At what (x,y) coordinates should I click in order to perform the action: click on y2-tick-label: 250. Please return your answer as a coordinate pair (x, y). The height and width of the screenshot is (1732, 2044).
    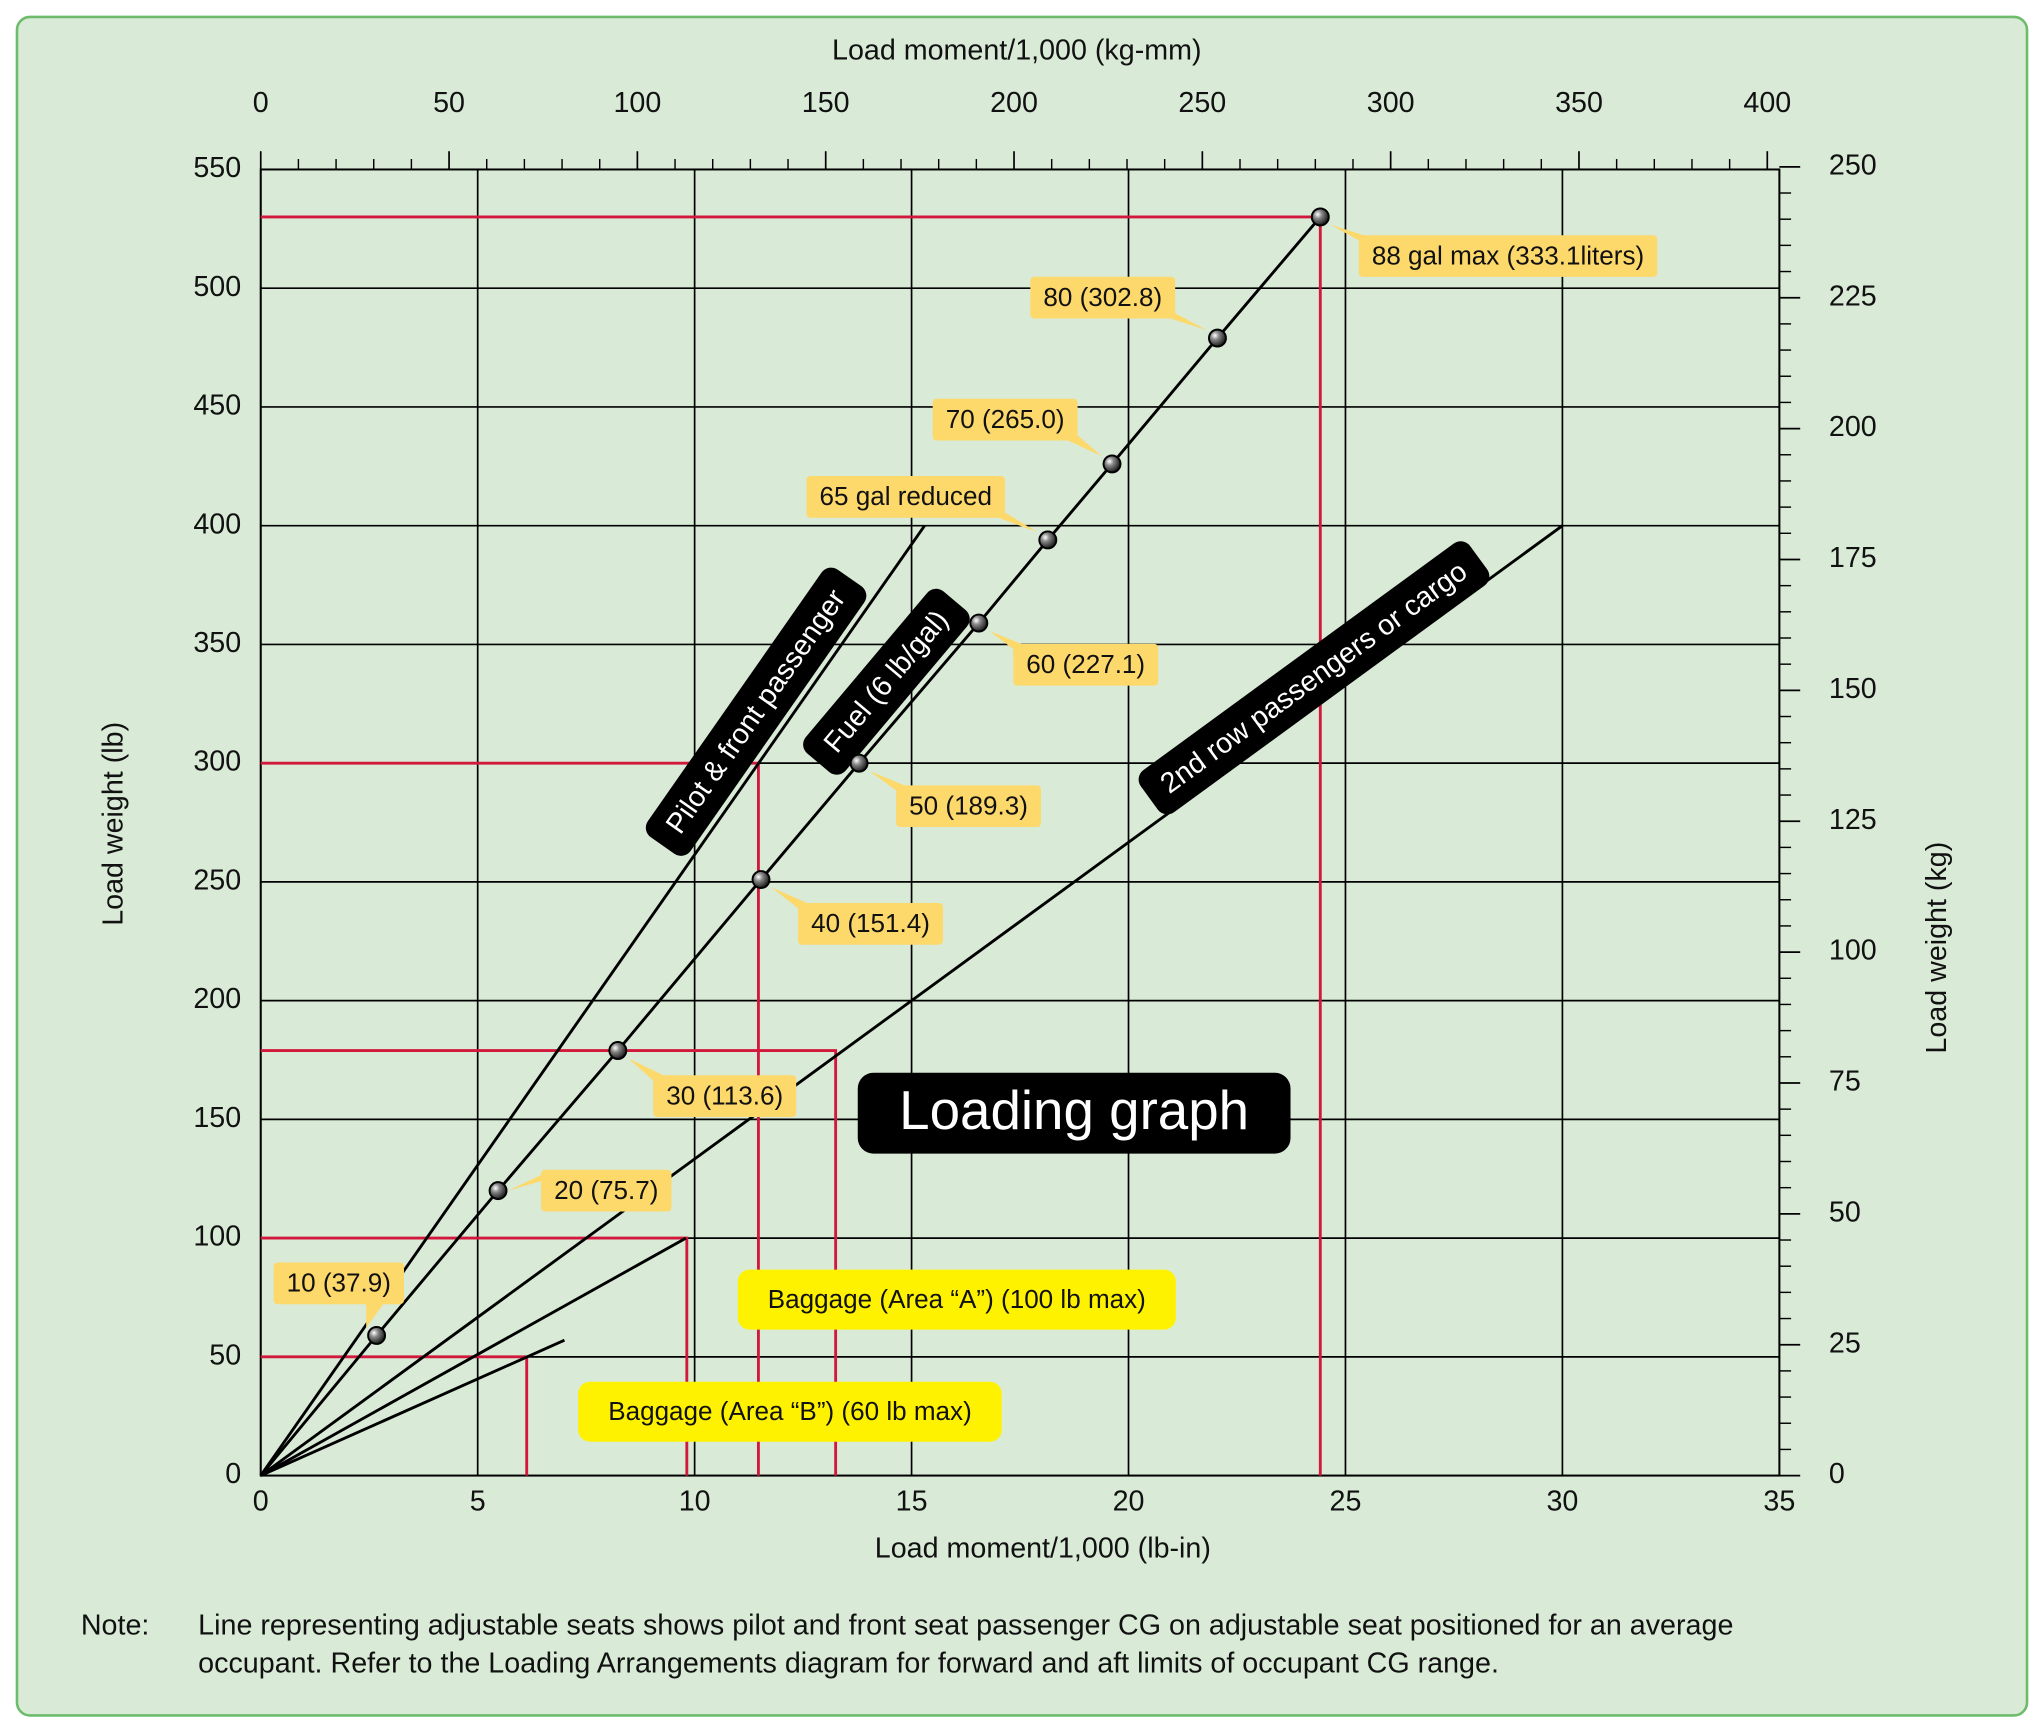
    Looking at the image, I should click on (1853, 165).